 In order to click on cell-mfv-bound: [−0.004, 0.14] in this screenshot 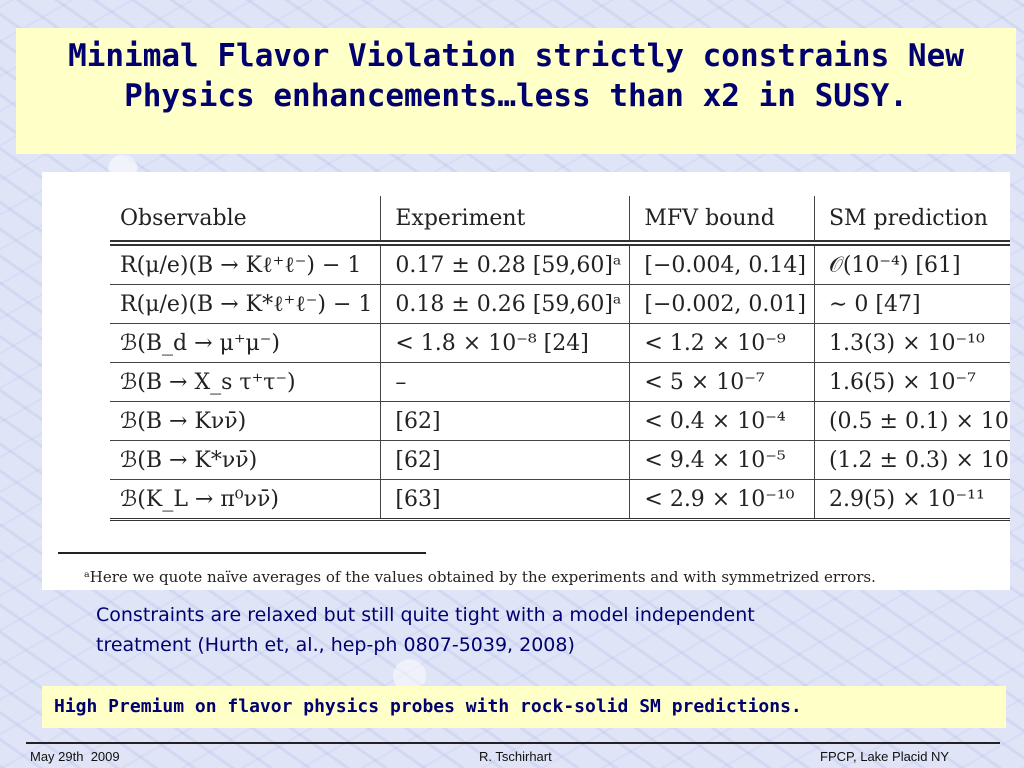, I will do `click(722, 264)`.